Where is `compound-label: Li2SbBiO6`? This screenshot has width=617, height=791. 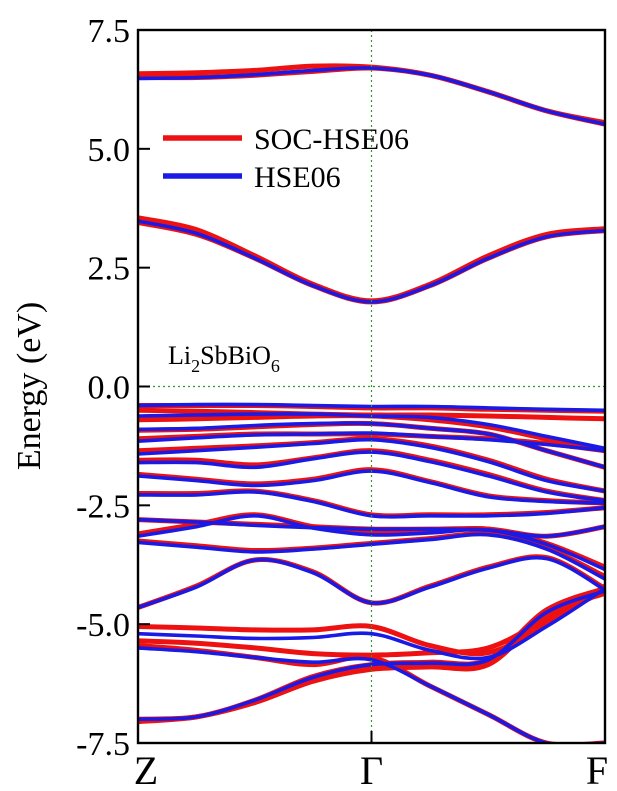
compound-label: Li2SbBiO6 is located at coordinates (224, 358).